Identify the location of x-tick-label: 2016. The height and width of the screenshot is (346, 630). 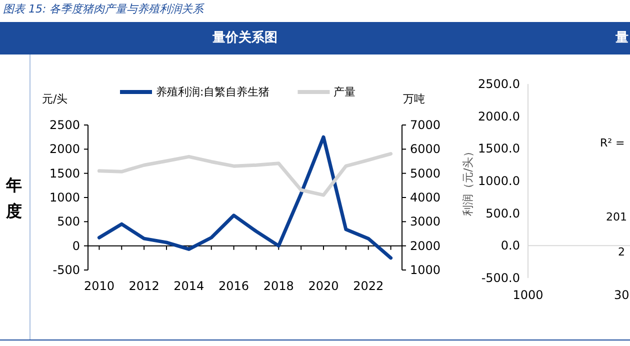
(234, 286).